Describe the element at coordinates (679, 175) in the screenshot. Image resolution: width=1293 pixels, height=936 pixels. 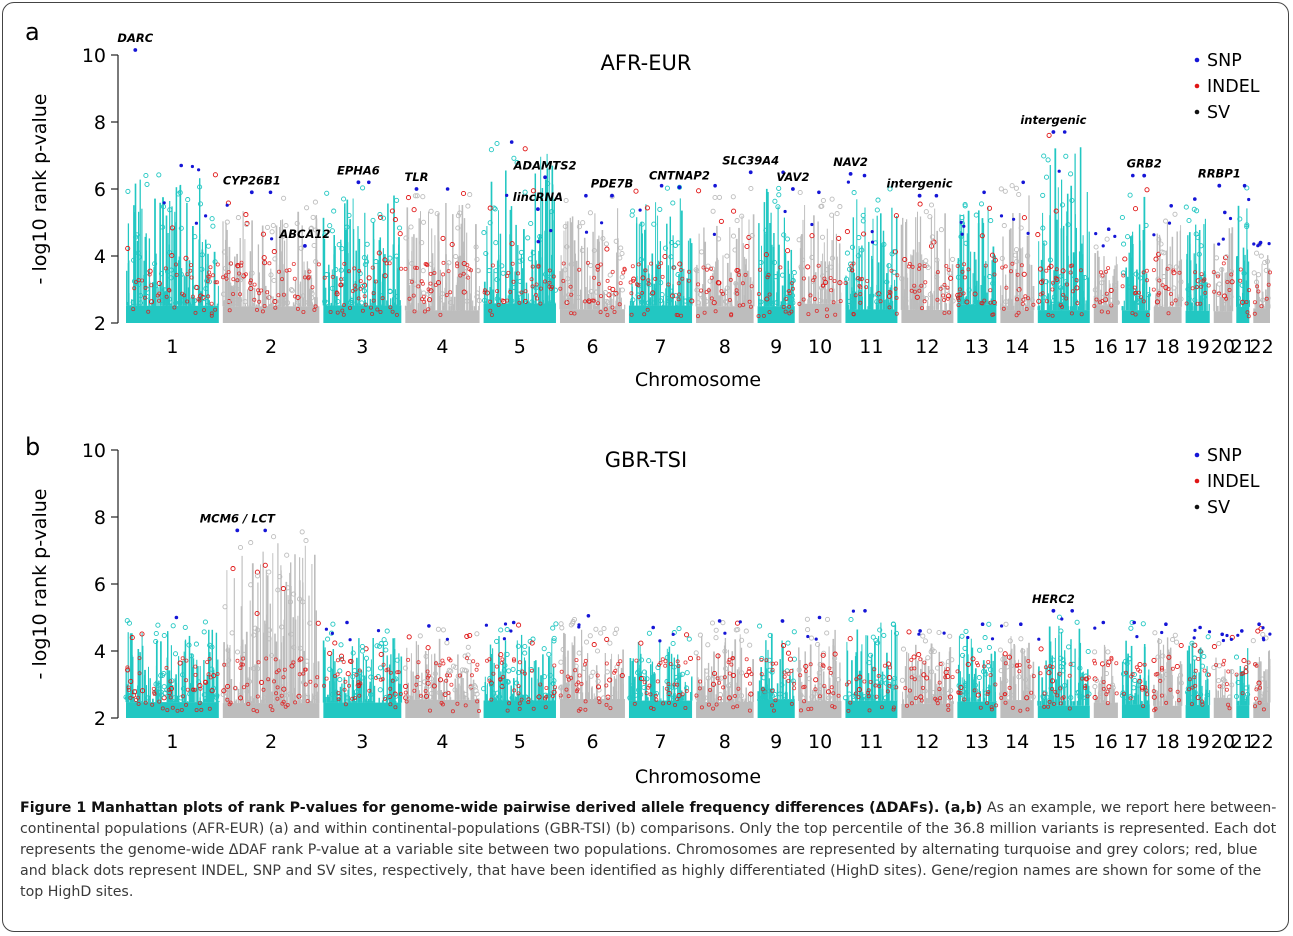
I see `gene-annotation-label: CNTNAP2` at that location.